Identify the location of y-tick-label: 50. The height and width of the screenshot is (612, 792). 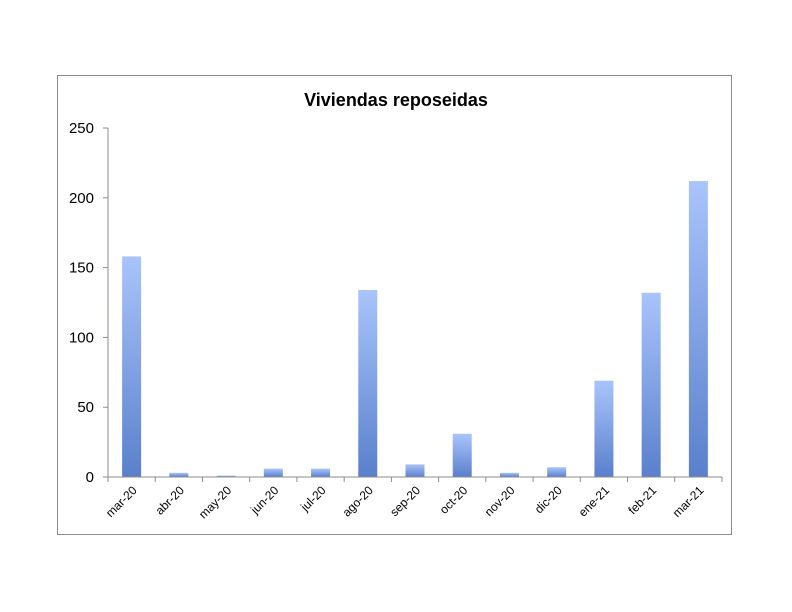
(85, 407).